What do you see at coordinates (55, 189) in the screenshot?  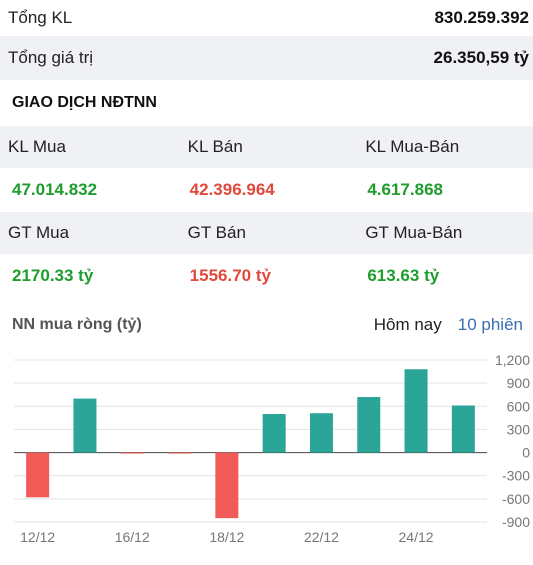 I see `buy-volume-value: 47.014.832` at bounding box center [55, 189].